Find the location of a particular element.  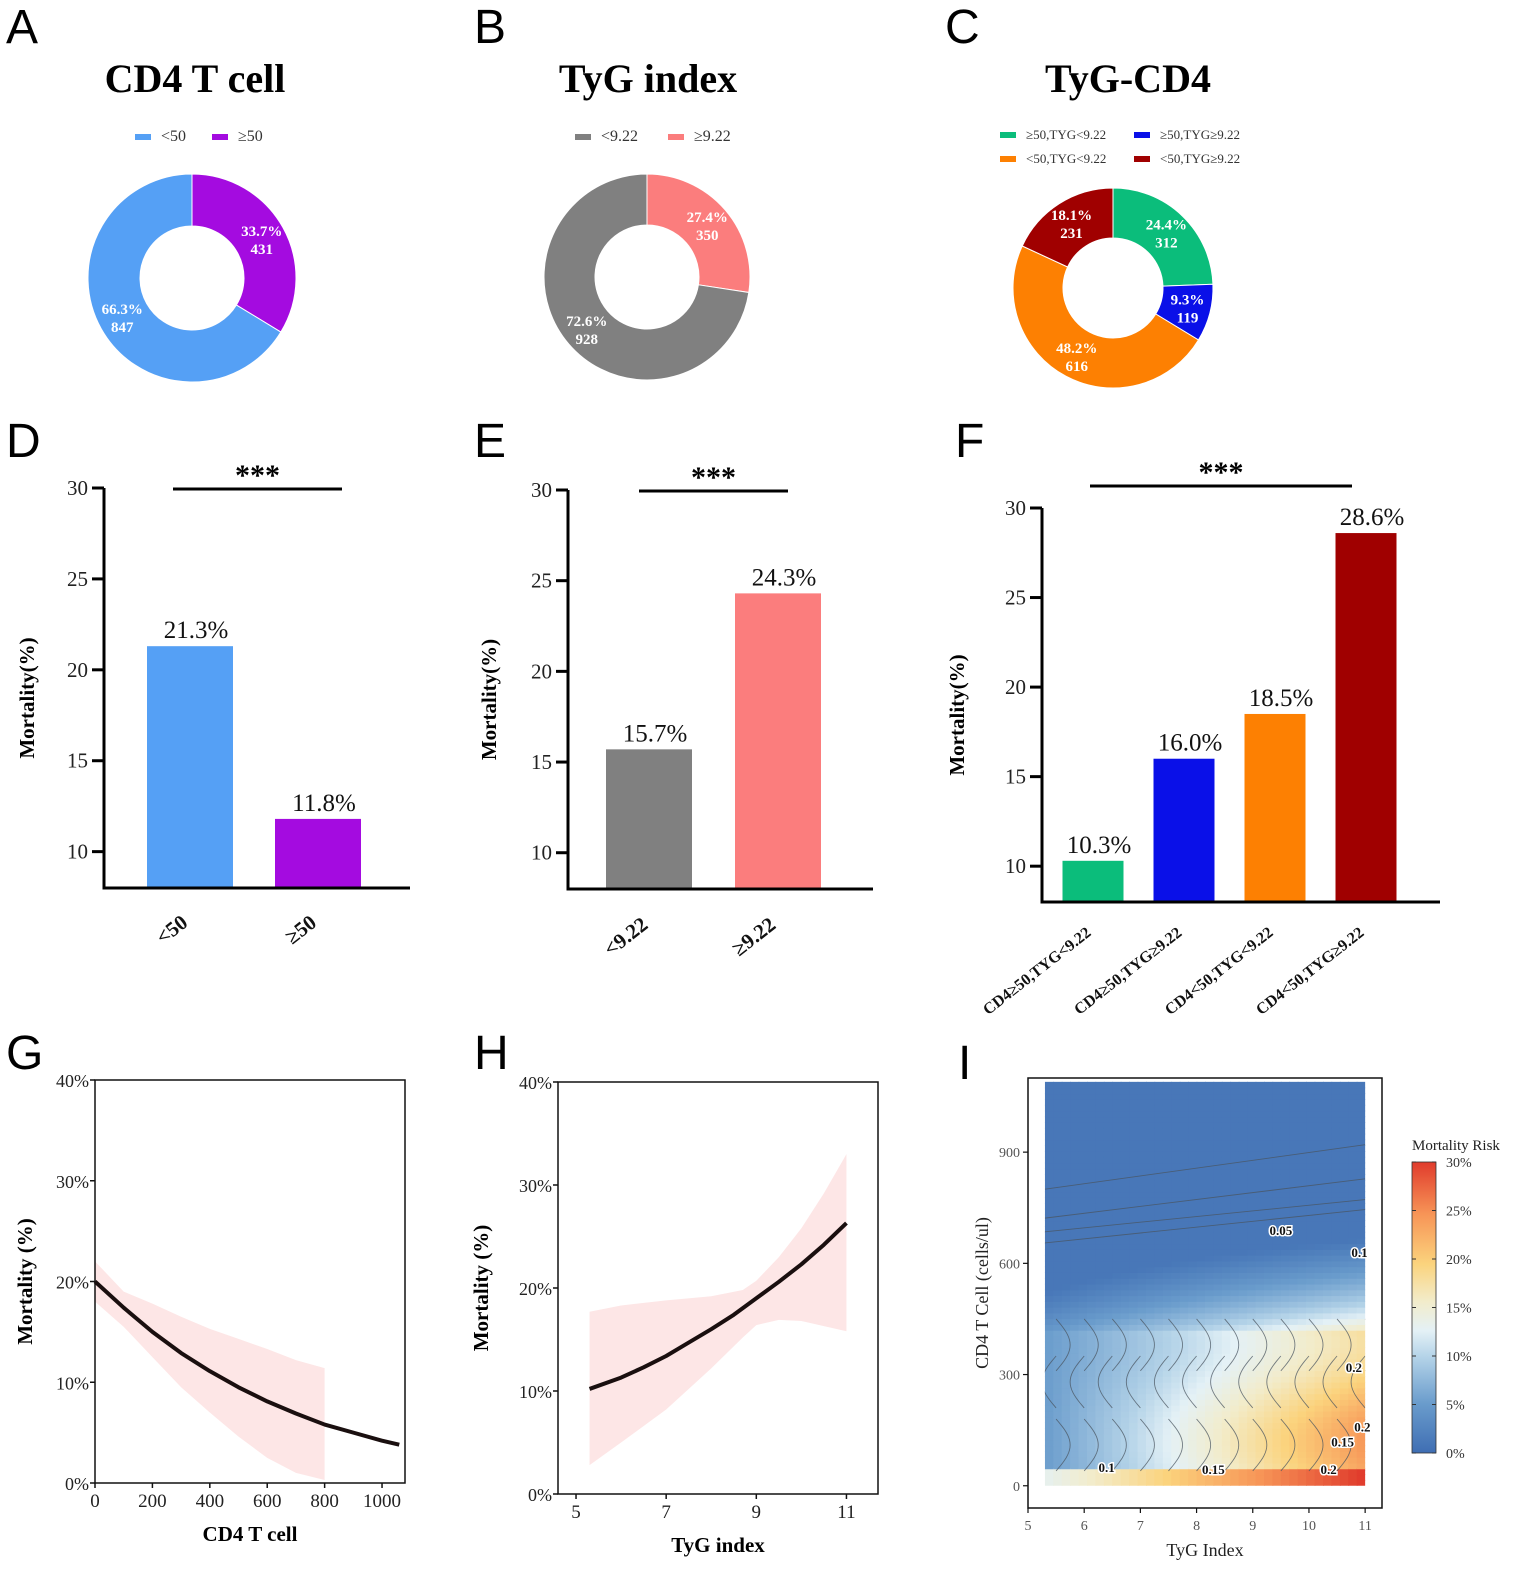

fit-line is located at coordinates (246, 1363).